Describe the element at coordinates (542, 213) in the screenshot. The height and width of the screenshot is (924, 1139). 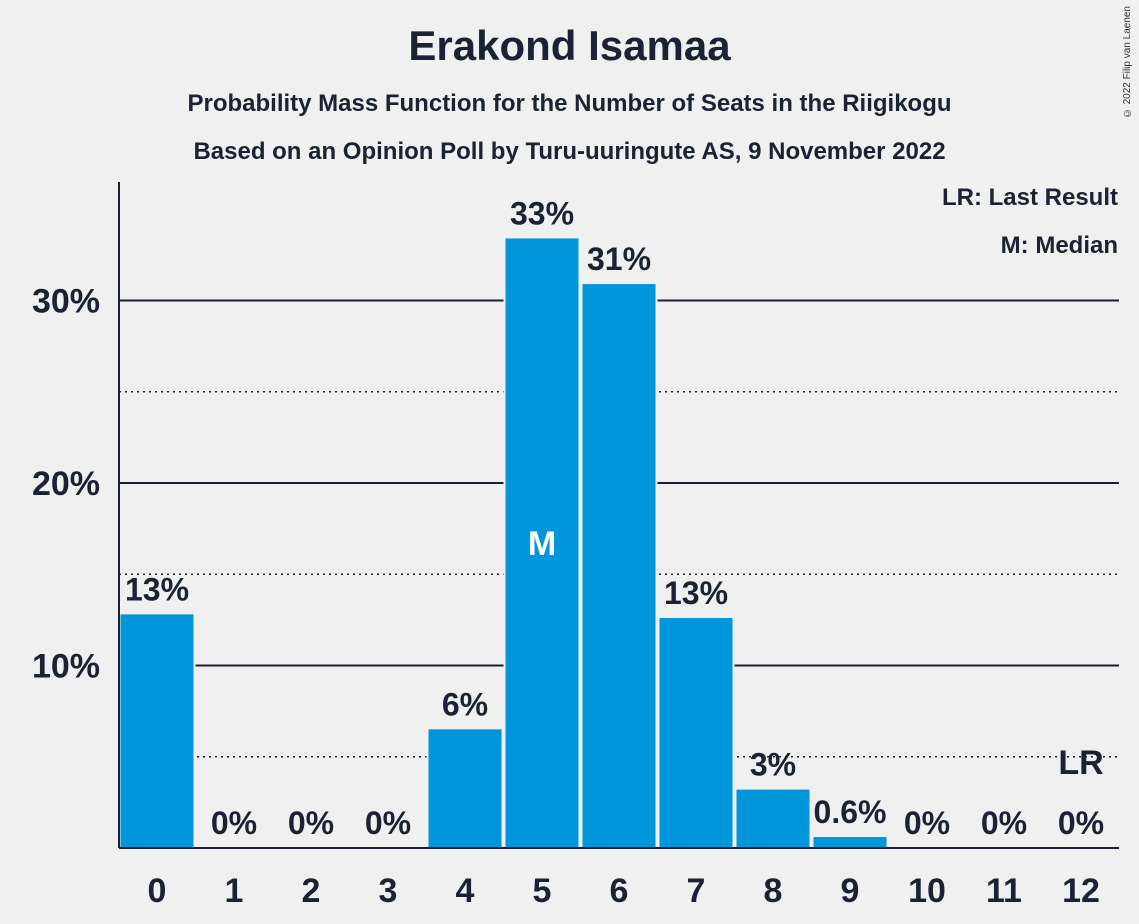
I see `bar-value-label: 33%` at that location.